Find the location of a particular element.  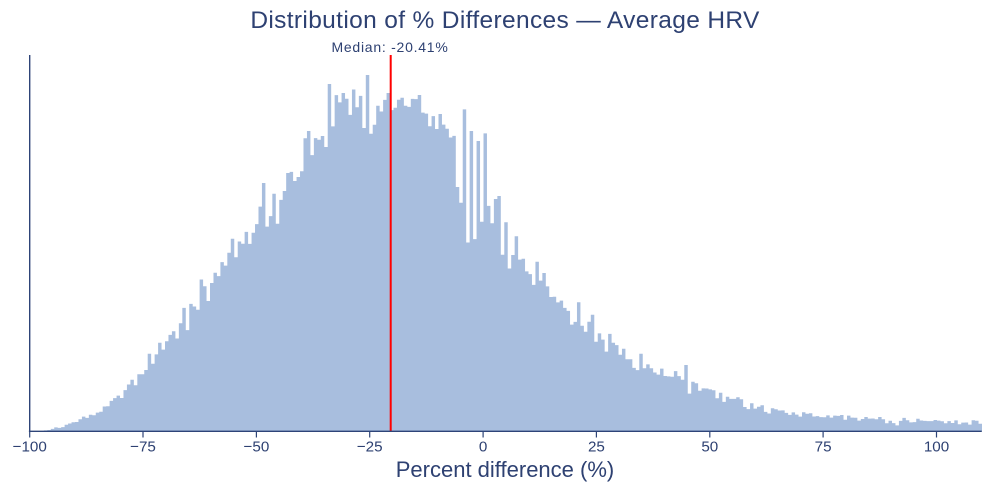

svg-text: 25 is located at coordinates (596, 447).